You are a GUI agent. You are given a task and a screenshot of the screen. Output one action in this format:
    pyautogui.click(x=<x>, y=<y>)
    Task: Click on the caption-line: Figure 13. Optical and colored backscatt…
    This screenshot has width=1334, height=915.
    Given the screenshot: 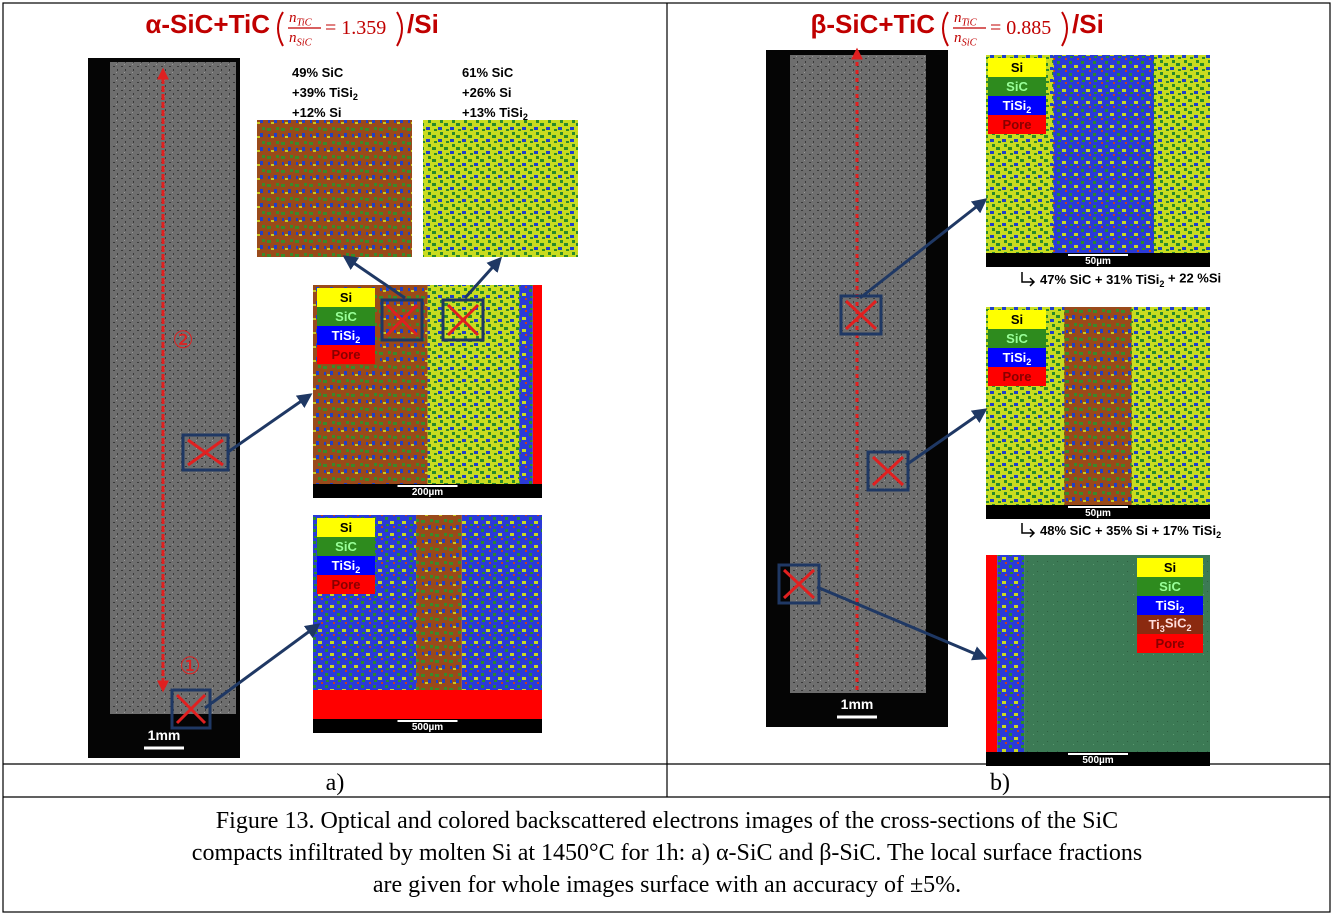 What is the action you would take?
    pyautogui.click(x=667, y=821)
    